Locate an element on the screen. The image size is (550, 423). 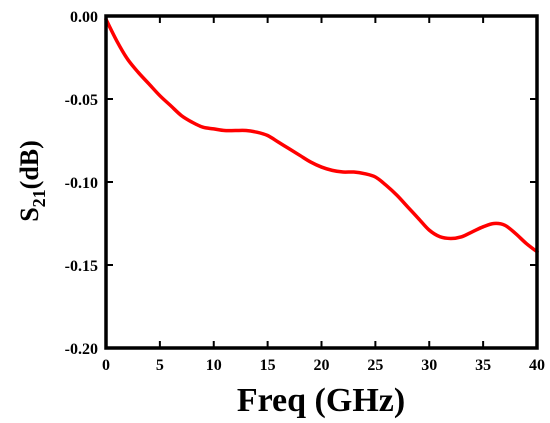
y-axis-title-subscript: 21 is located at coordinates (39, 198).